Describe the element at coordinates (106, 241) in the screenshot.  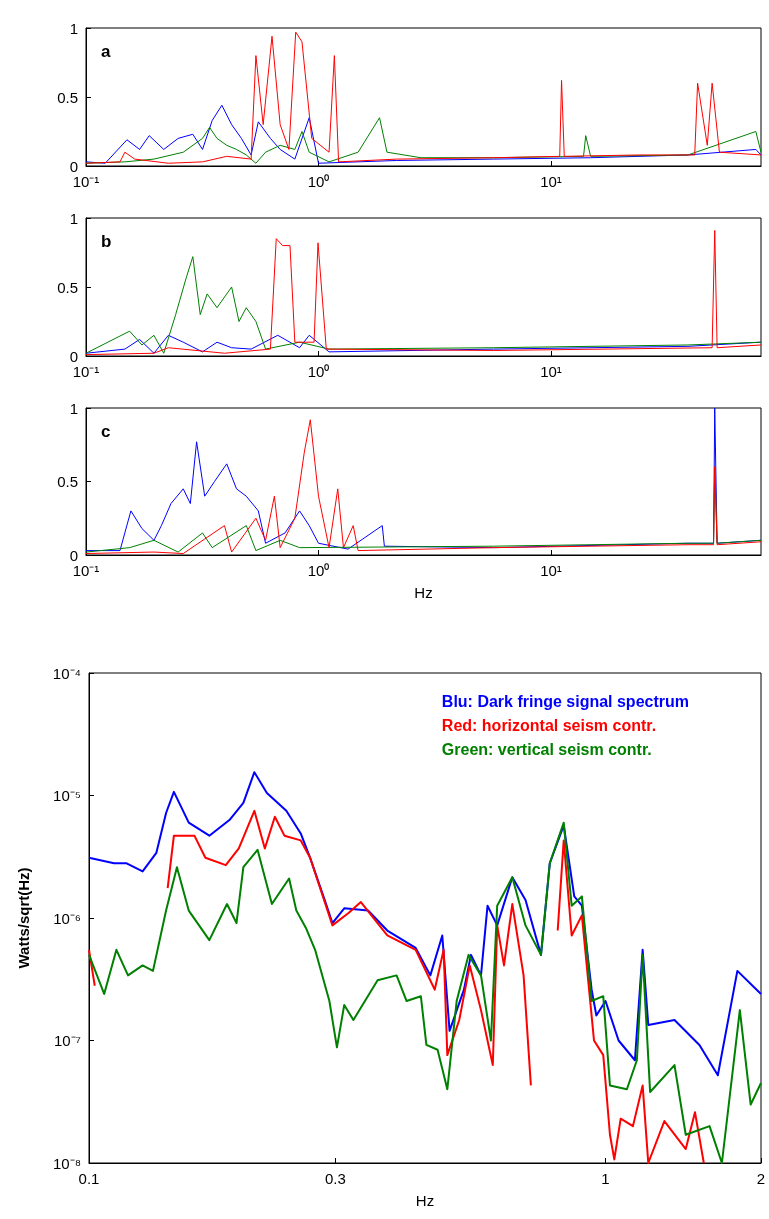
I see `text: b` at that location.